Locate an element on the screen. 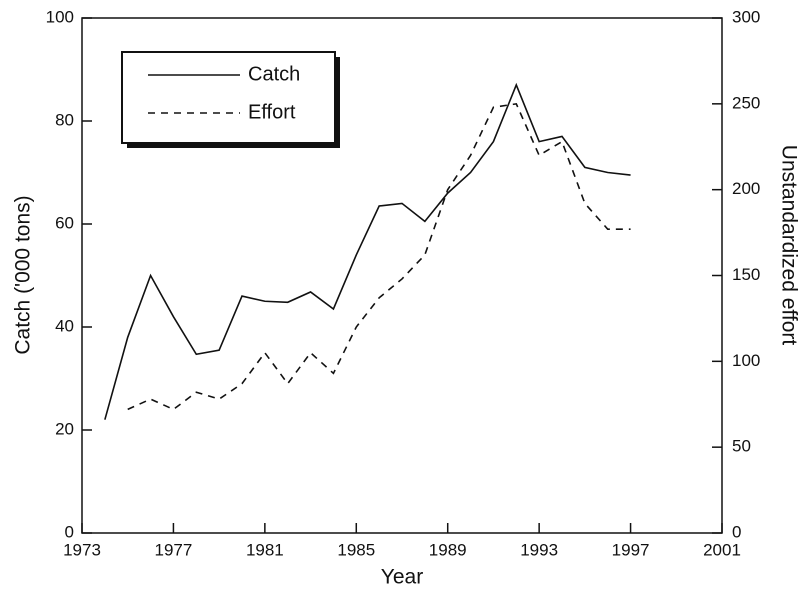  x-tick-label: 2001 is located at coordinates (722, 549).